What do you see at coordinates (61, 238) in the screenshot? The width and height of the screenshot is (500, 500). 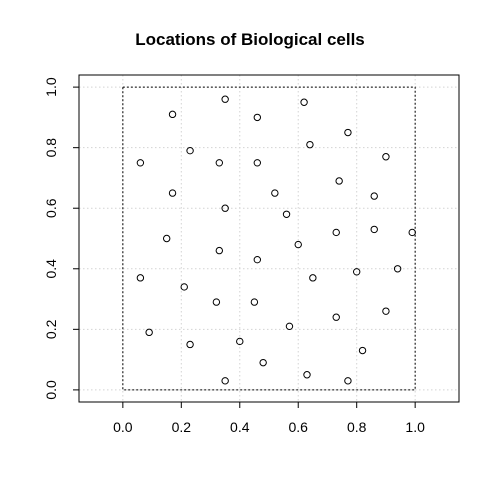 I see `y-axis: 0.0 0.2 0.4 0.6 0.8 1.0` at bounding box center [61, 238].